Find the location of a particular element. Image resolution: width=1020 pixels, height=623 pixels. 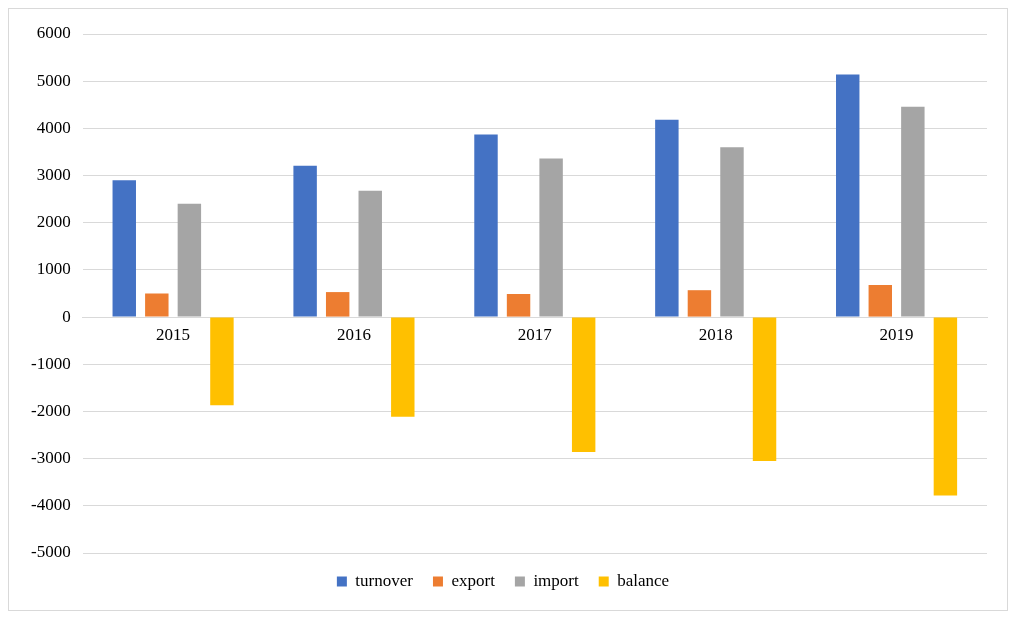

y-tick-label: 6000 is located at coordinates (53, 33).